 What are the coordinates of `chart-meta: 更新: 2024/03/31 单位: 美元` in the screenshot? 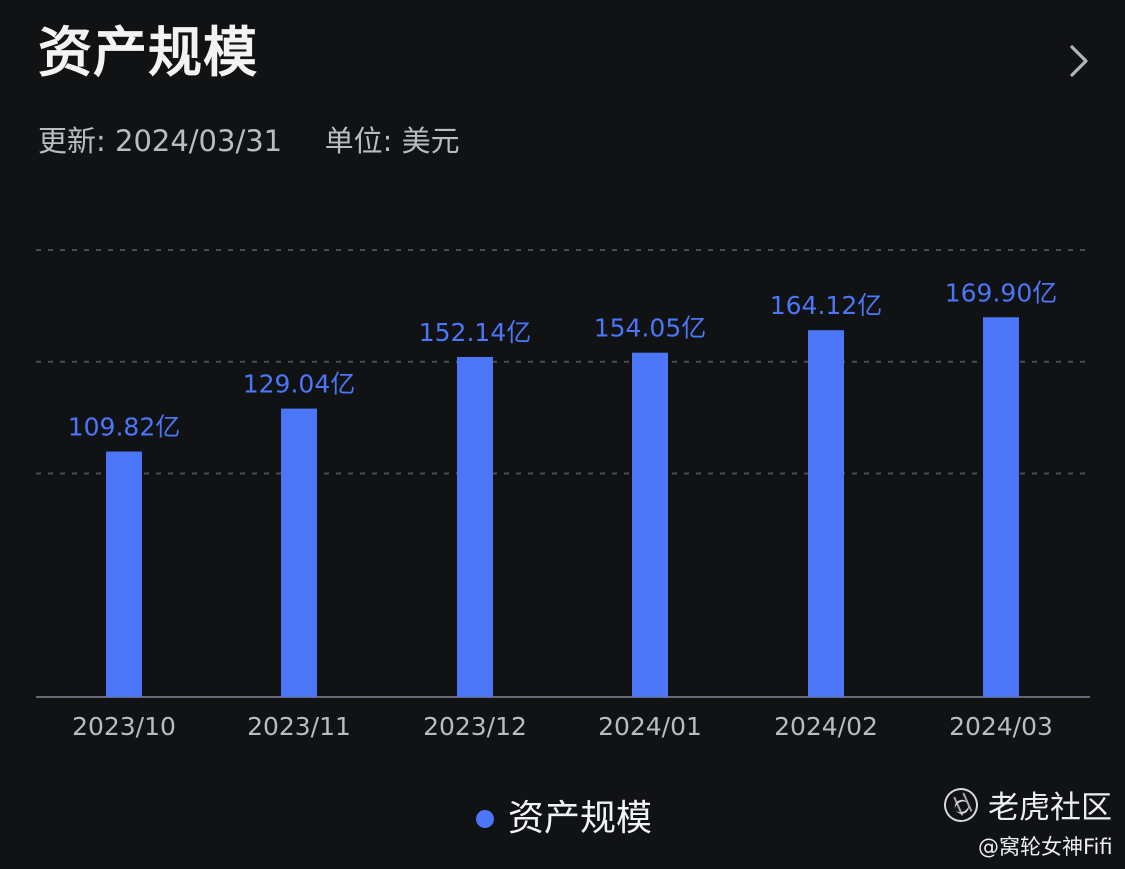 It's located at (249, 141).